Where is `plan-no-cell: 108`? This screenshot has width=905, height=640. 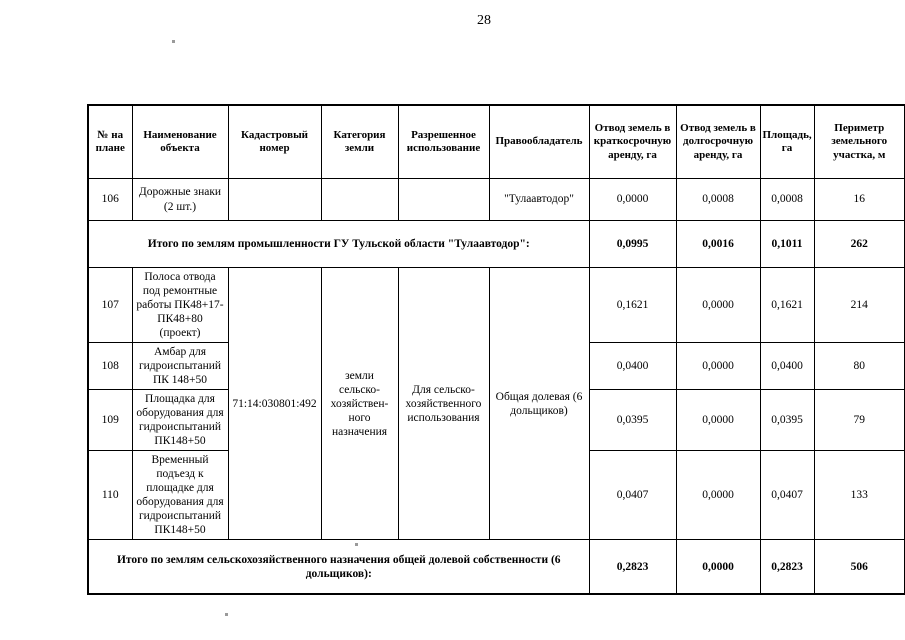
plan-no-cell: 108 is located at coordinates (110, 366).